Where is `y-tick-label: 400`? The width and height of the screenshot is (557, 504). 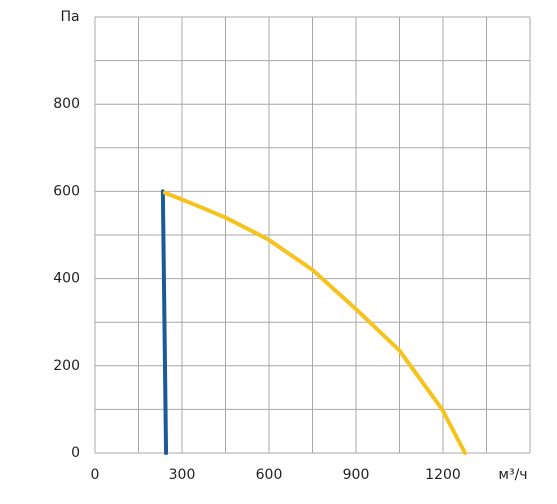
y-tick-label: 400 is located at coordinates (66, 279).